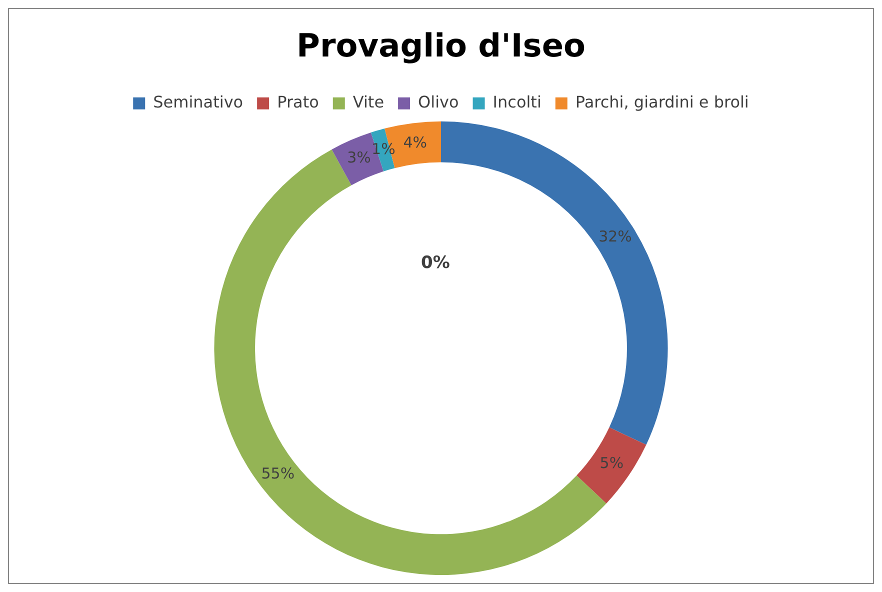  I want to click on legend-label: Seminativo, so click(198, 102).